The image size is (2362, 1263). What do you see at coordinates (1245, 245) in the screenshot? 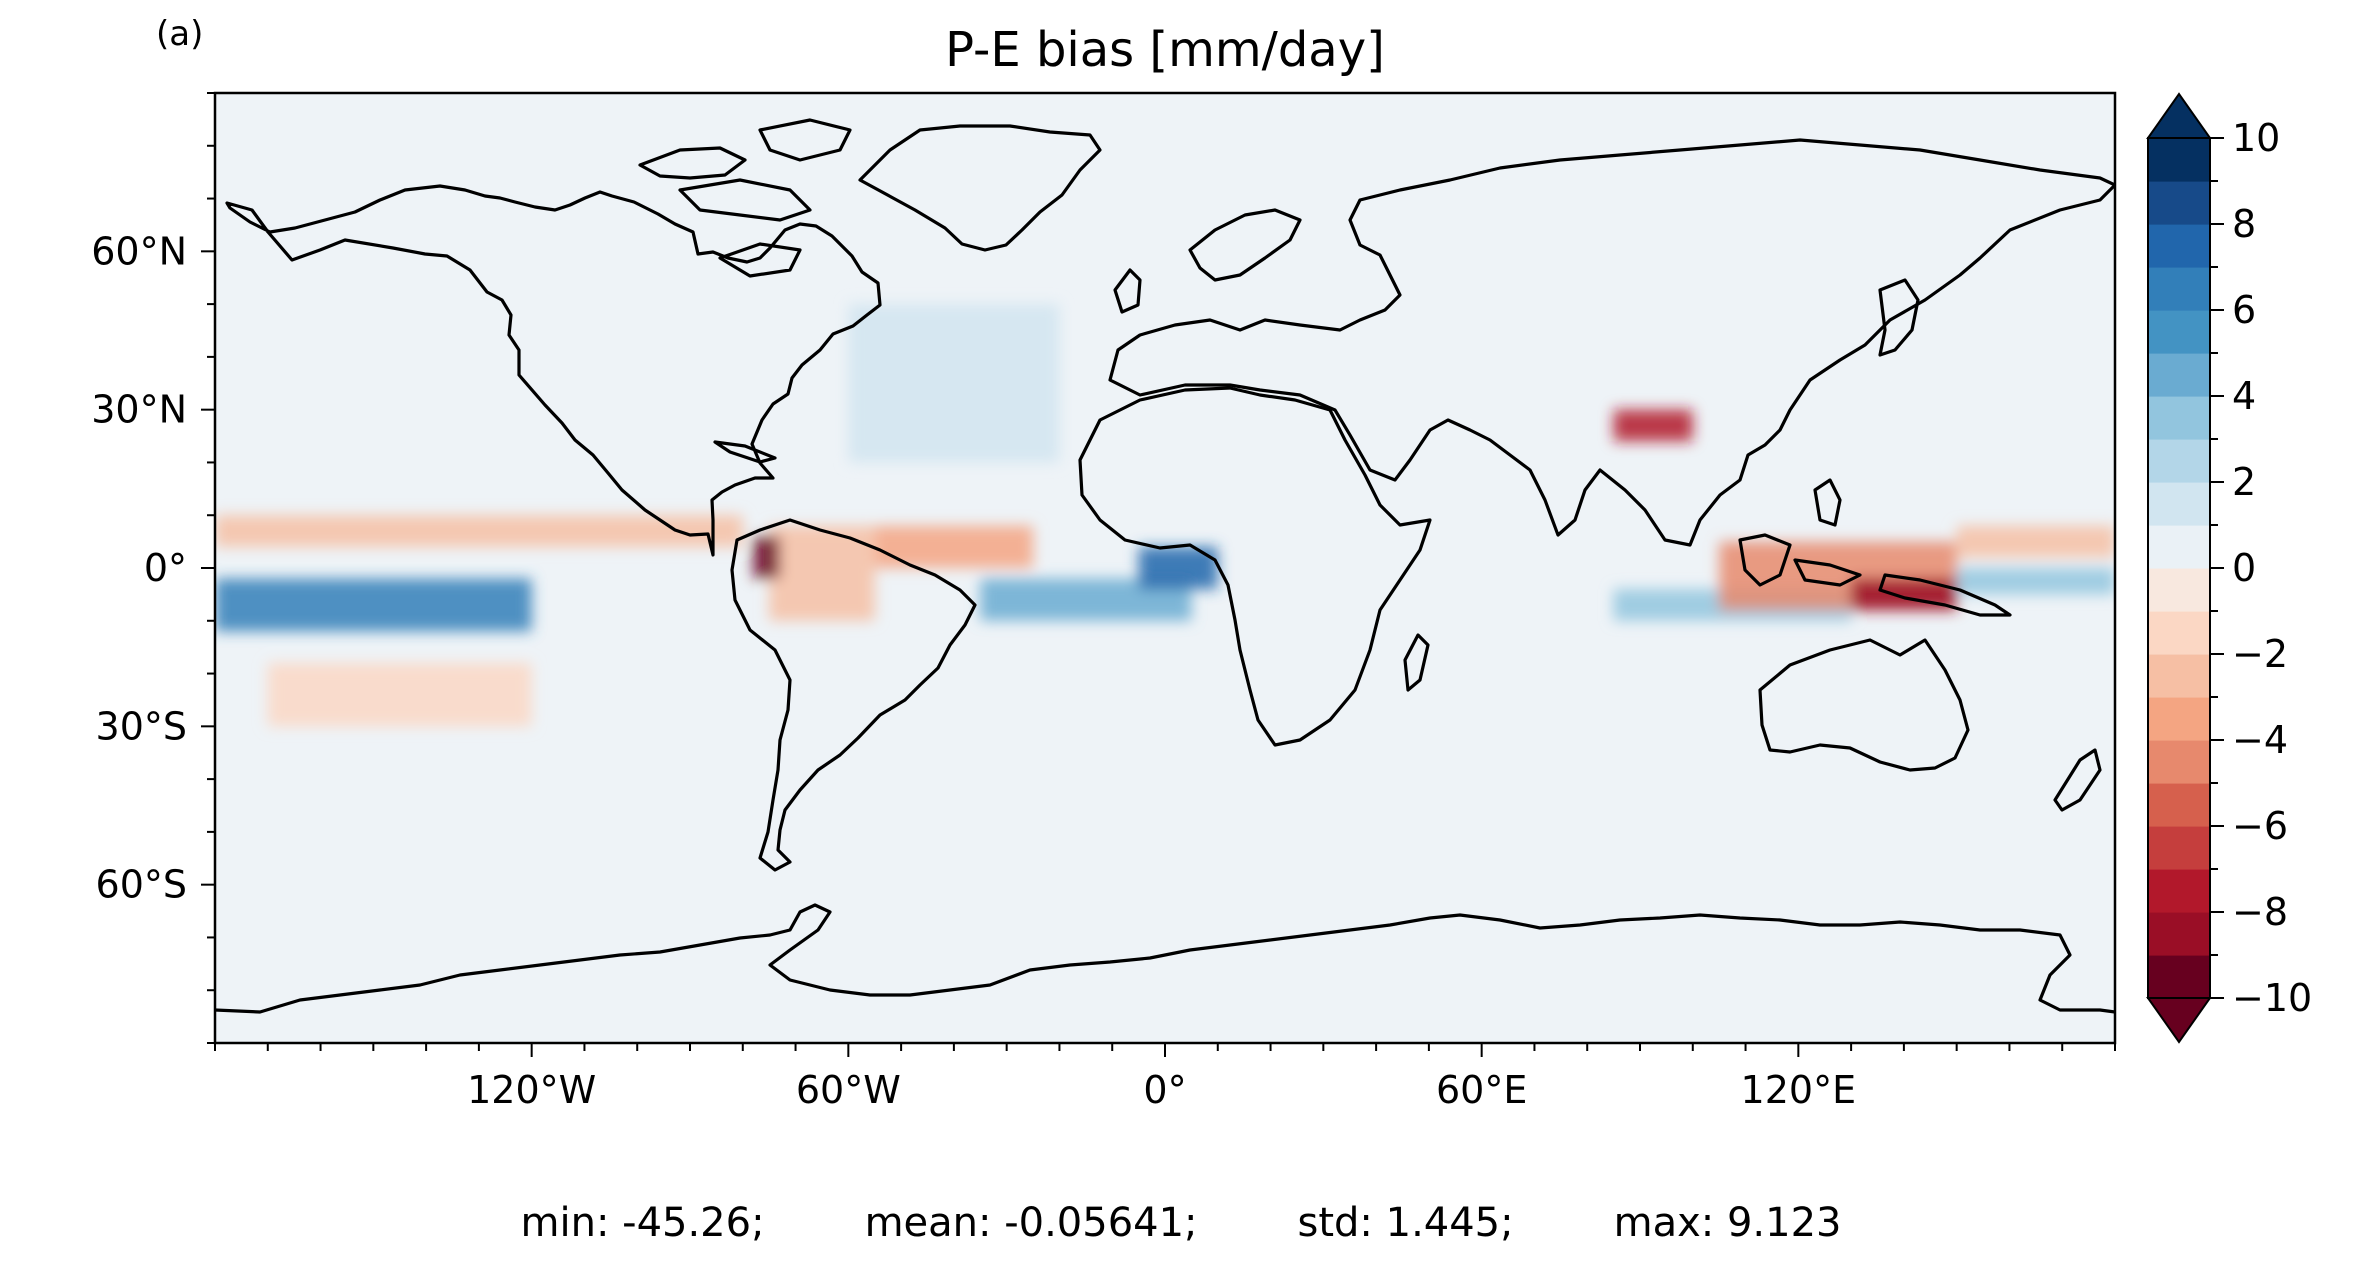
I see `coastline-scandinavia` at bounding box center [1245, 245].